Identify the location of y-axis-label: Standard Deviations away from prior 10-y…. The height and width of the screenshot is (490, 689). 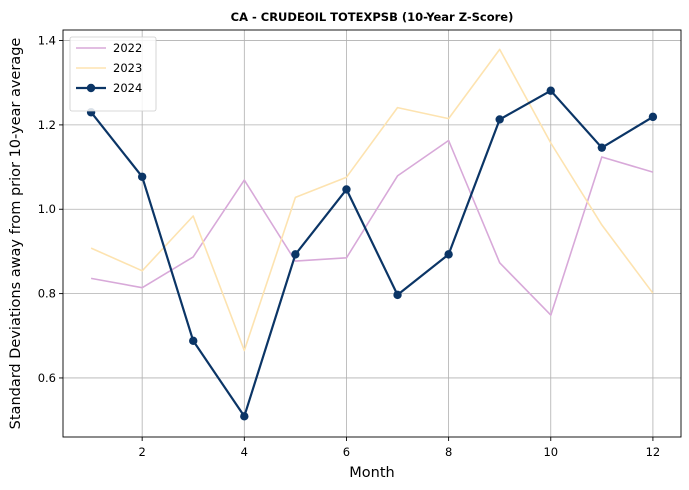
(16, 234).